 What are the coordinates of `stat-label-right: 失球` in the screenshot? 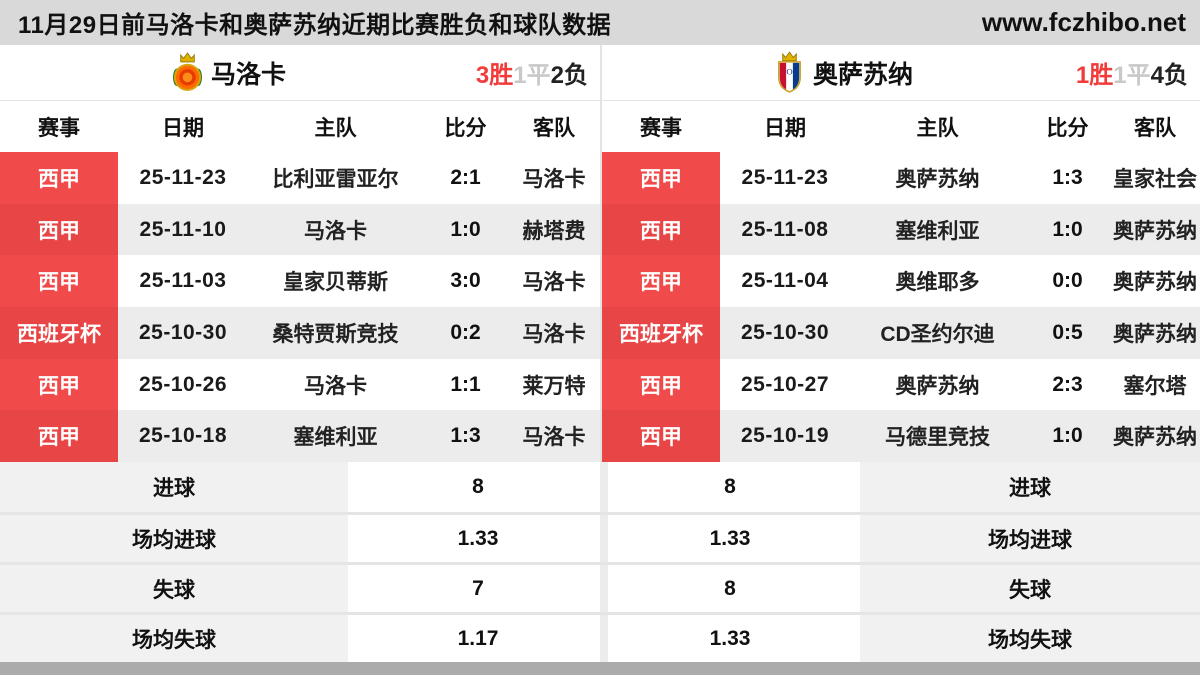 It's located at (1030, 588).